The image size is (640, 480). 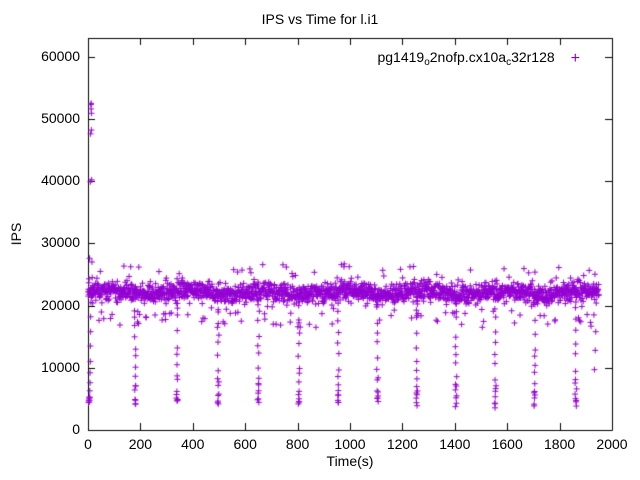 What do you see at coordinates (76, 429) in the screenshot?
I see `y-tick-label: 0` at bounding box center [76, 429].